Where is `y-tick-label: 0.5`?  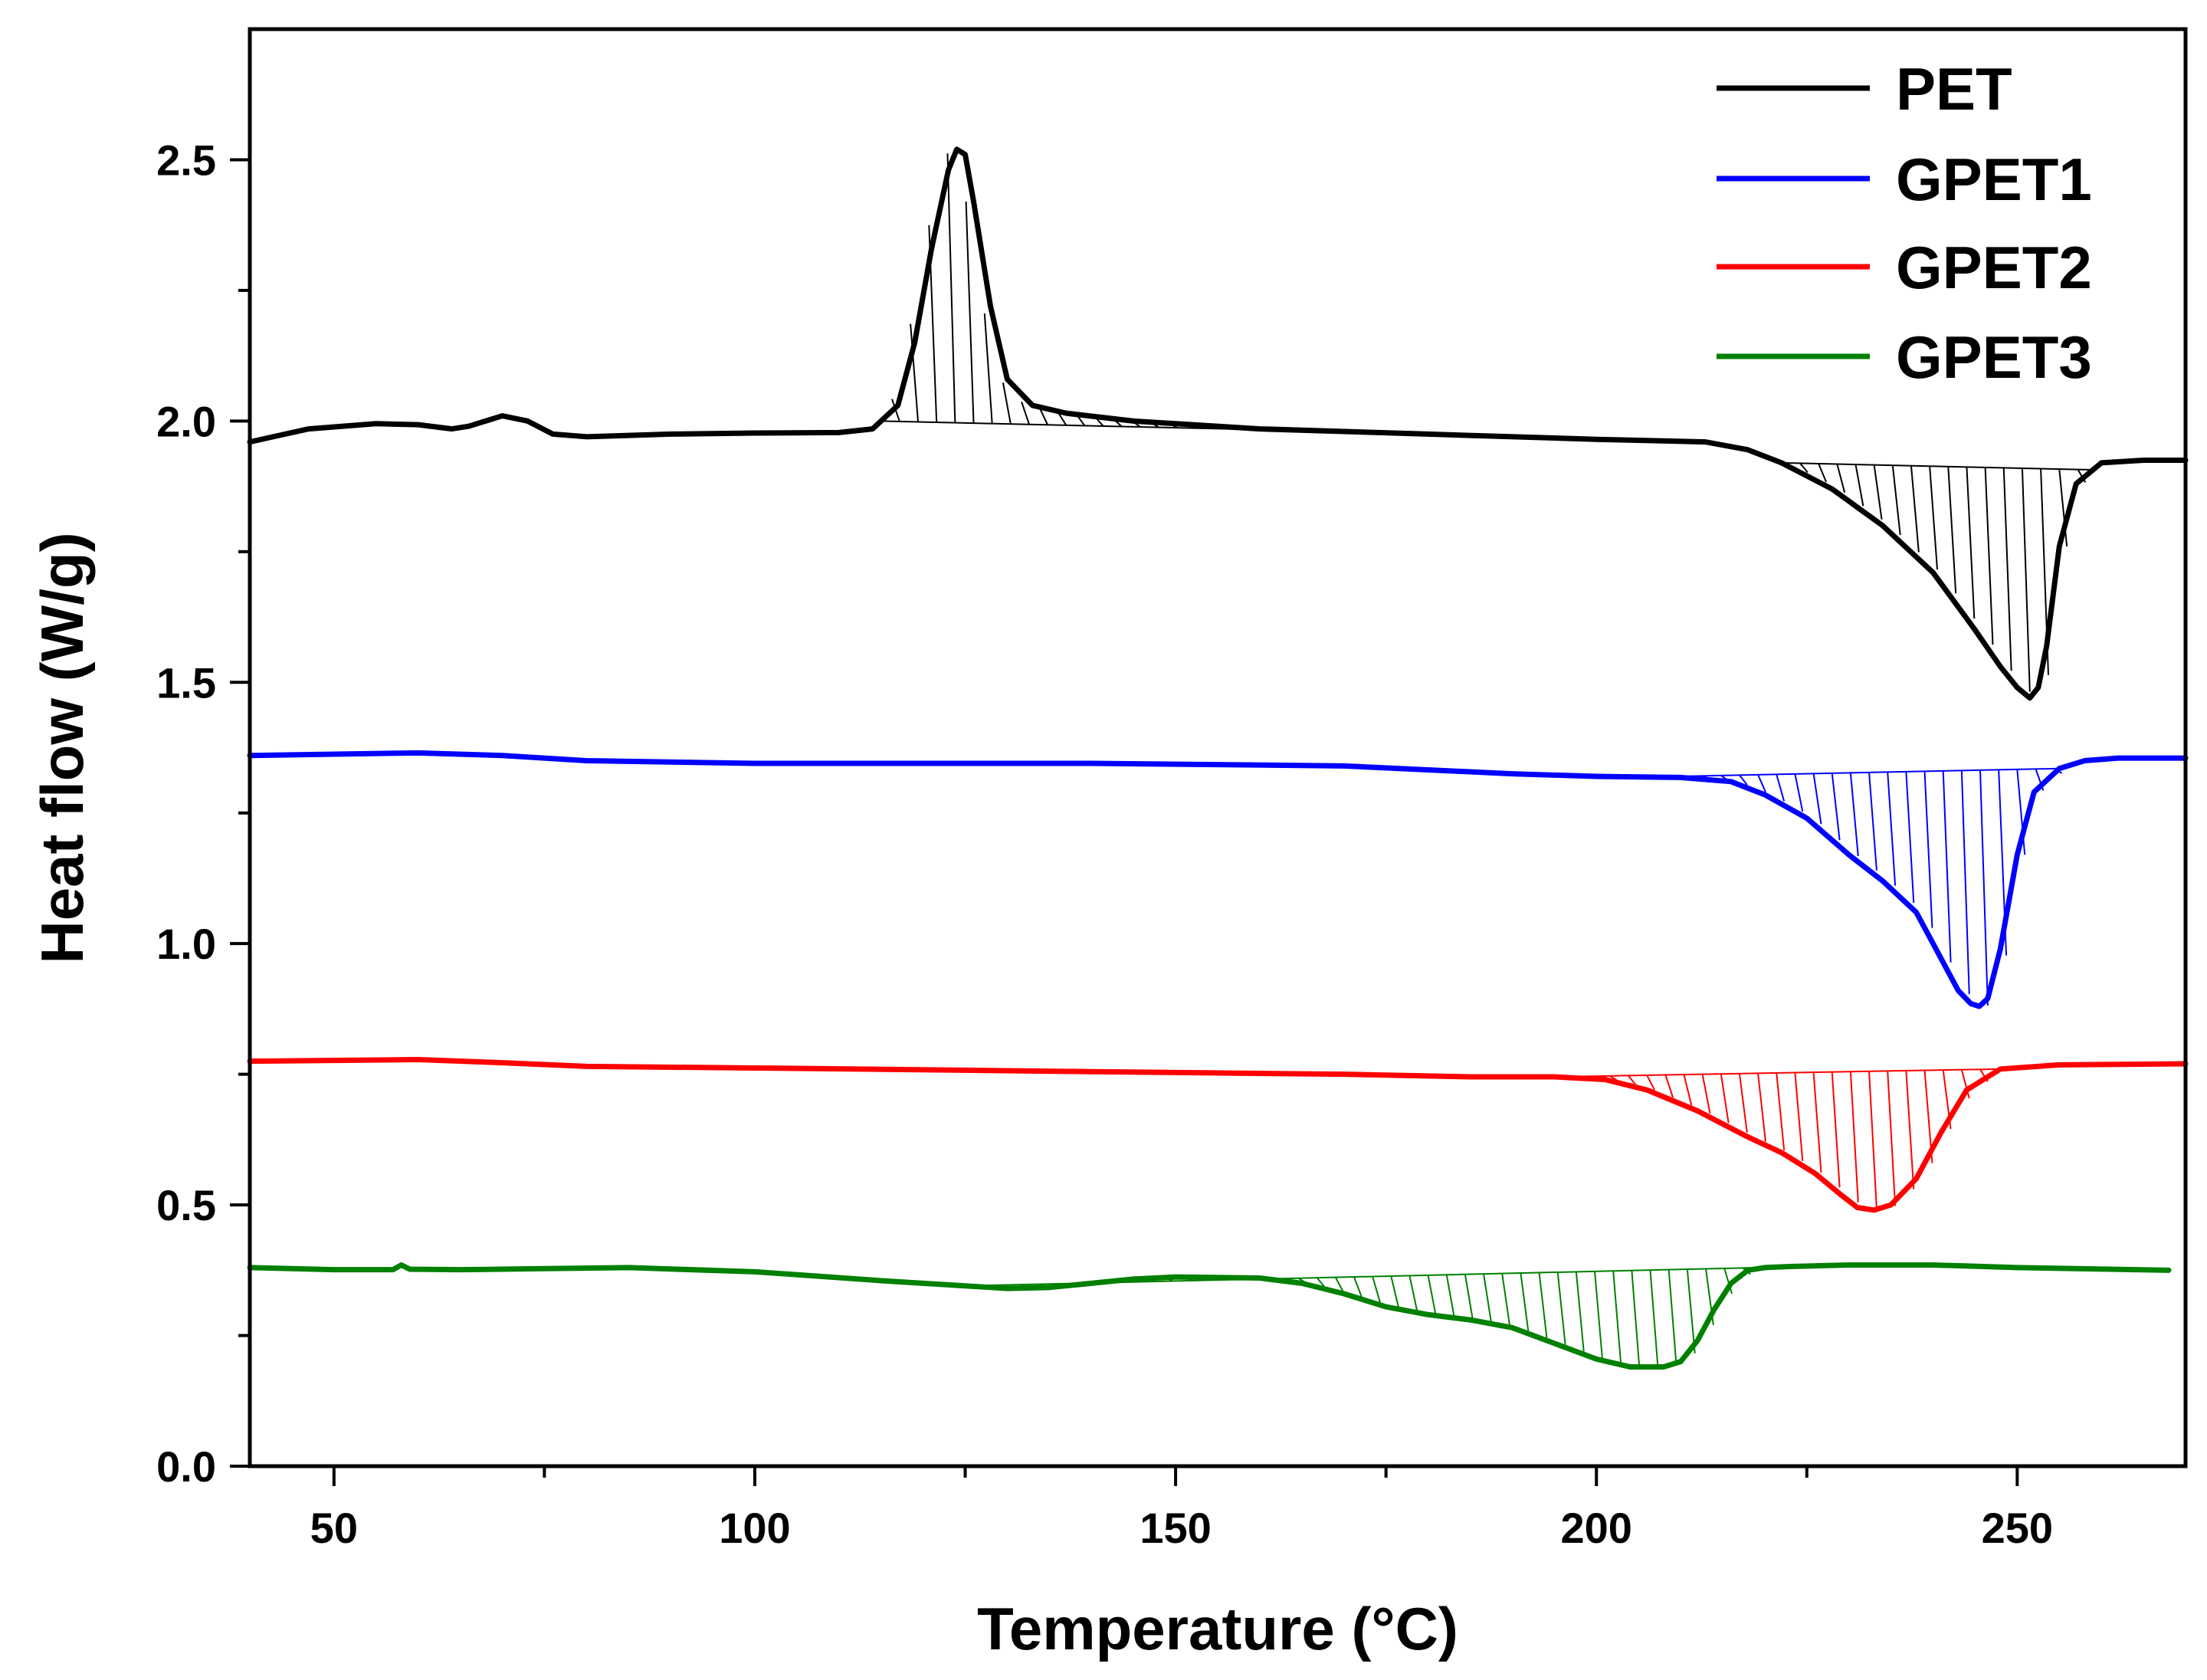 y-tick-label: 0.5 is located at coordinates (186, 1205).